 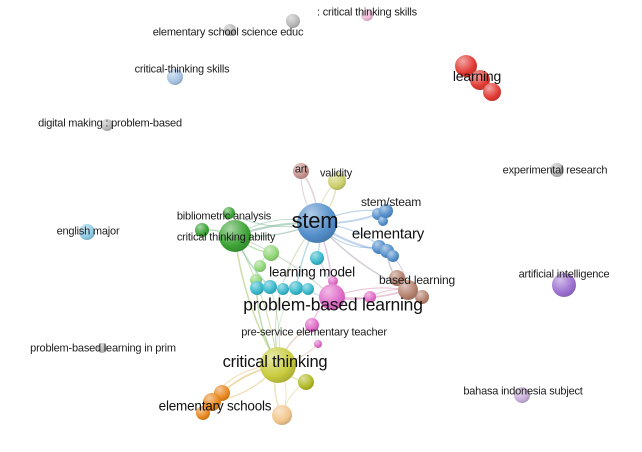 I want to click on label-pre-service: pre-service elementary teacher, so click(x=314, y=332).